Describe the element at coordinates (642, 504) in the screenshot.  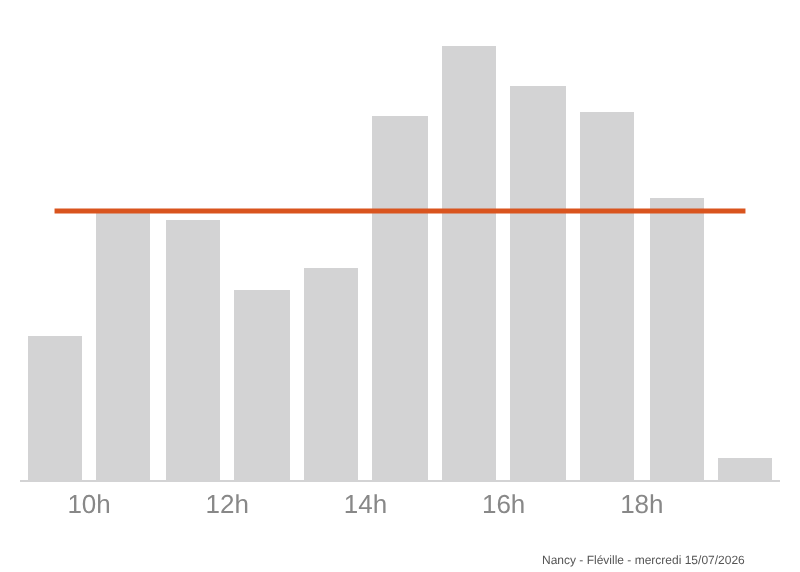
I see `x-tick-label: 18h` at that location.